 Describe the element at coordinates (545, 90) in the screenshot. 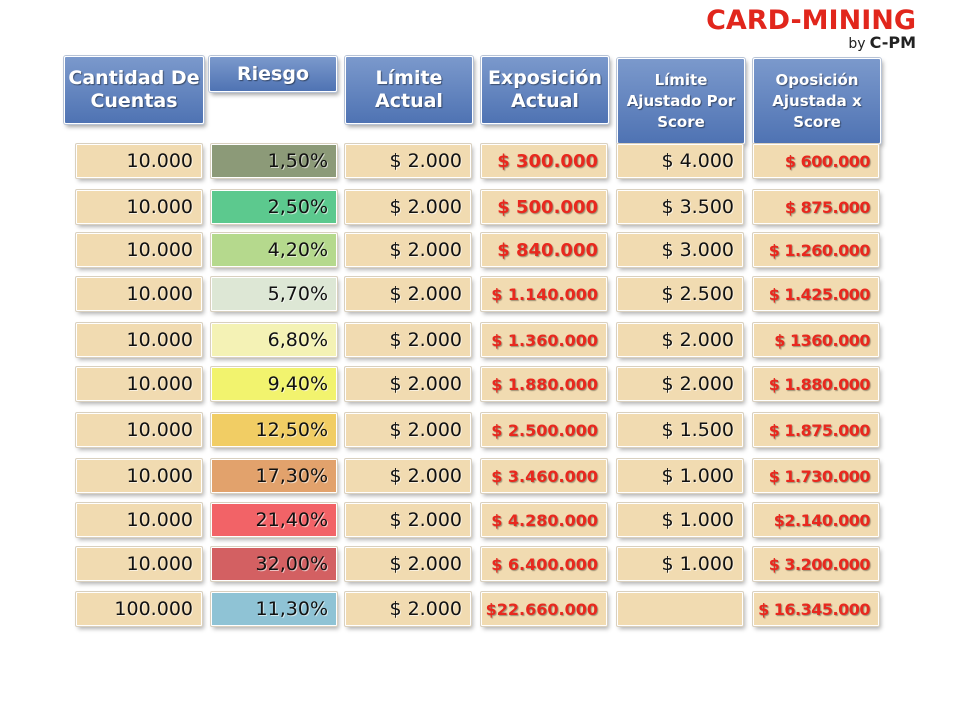

I see `header-exposicion-actual: Exposición Actual` at that location.